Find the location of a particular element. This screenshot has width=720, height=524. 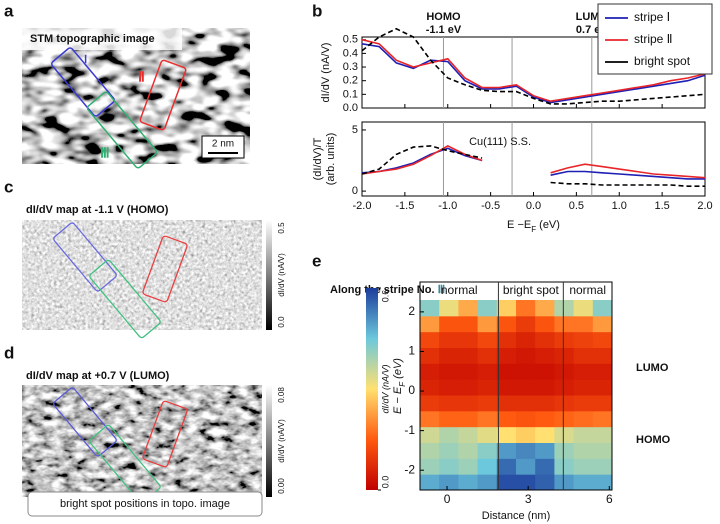

y-tick-label: 1 is located at coordinates (411, 351).